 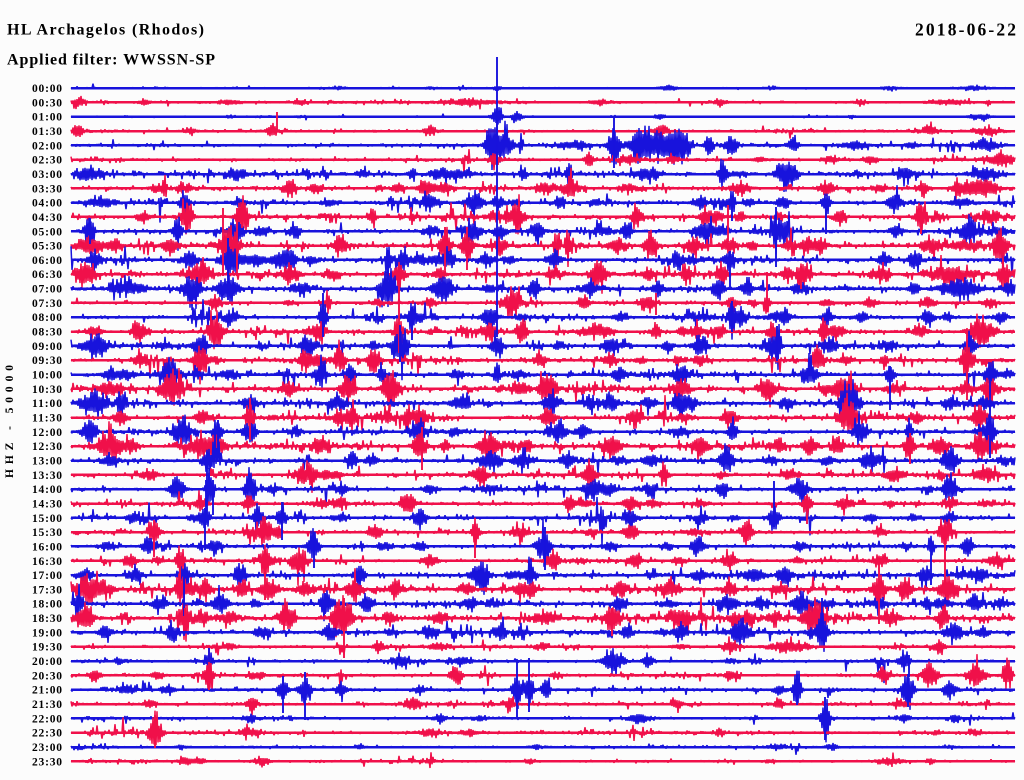 What do you see at coordinates (47, 662) in the screenshot?
I see `svg-text: 20:00` at bounding box center [47, 662].